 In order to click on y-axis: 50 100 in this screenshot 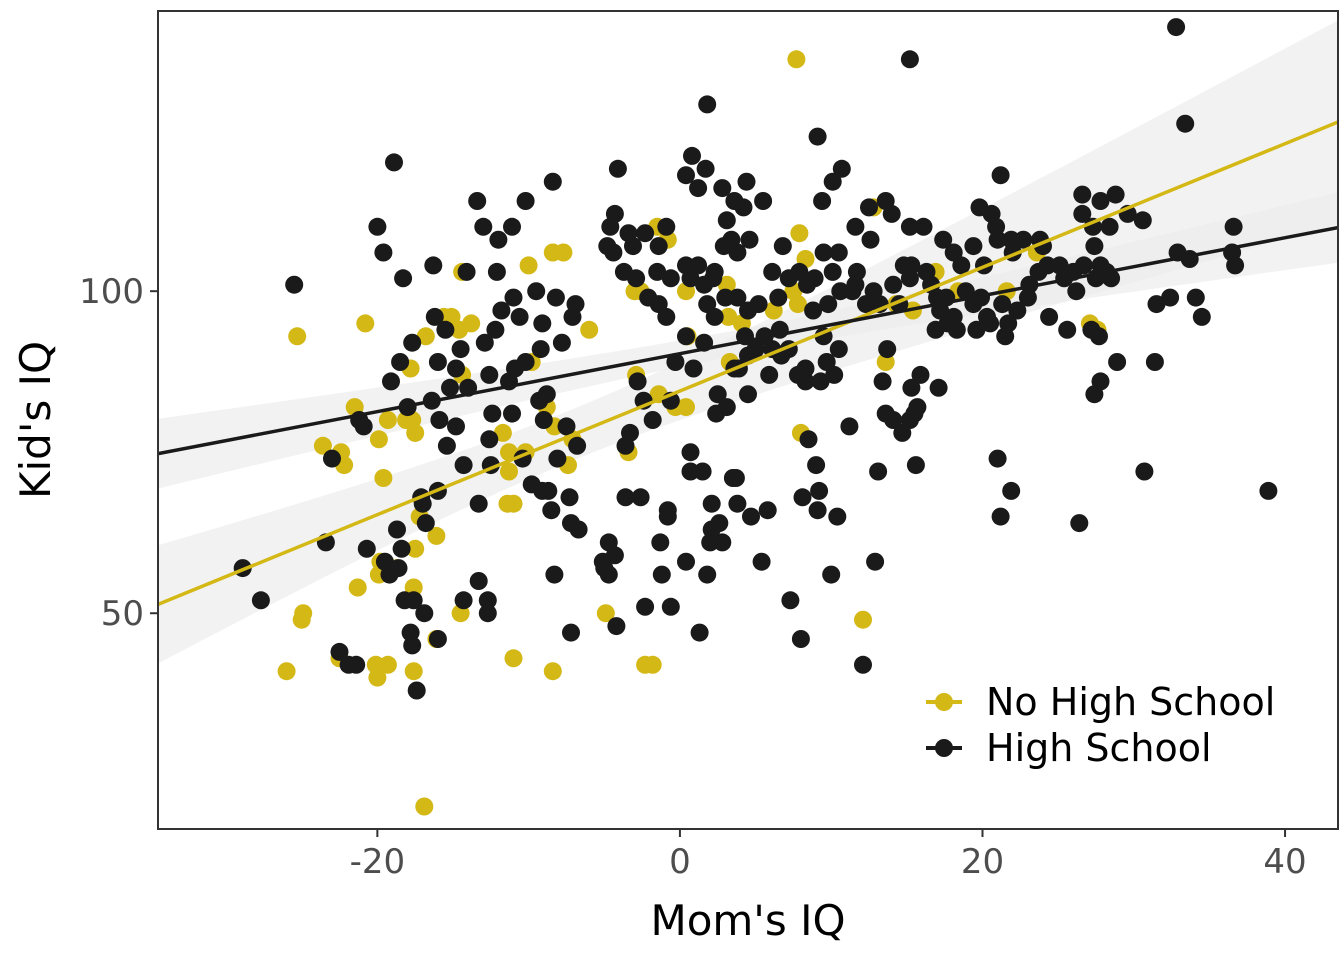, I will do `click(118, 453)`.